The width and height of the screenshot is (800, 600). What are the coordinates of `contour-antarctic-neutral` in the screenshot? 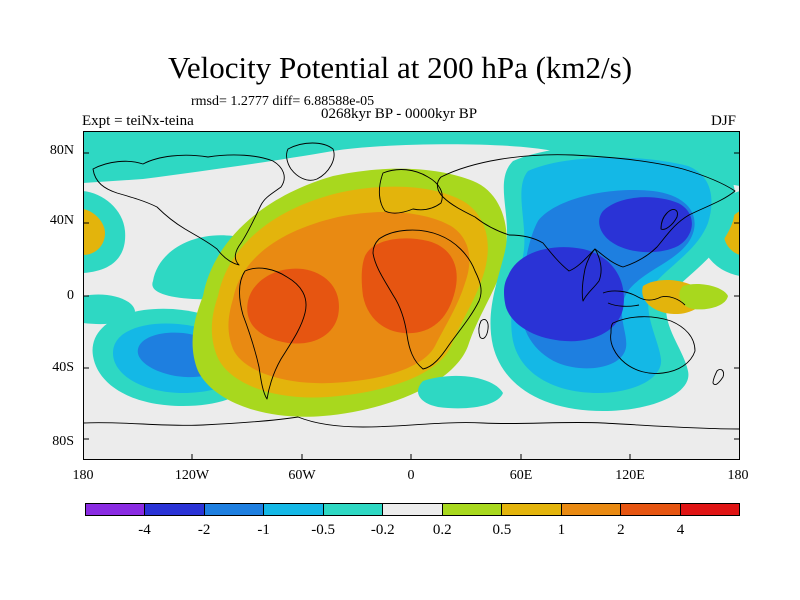 It's located at (411, 435).